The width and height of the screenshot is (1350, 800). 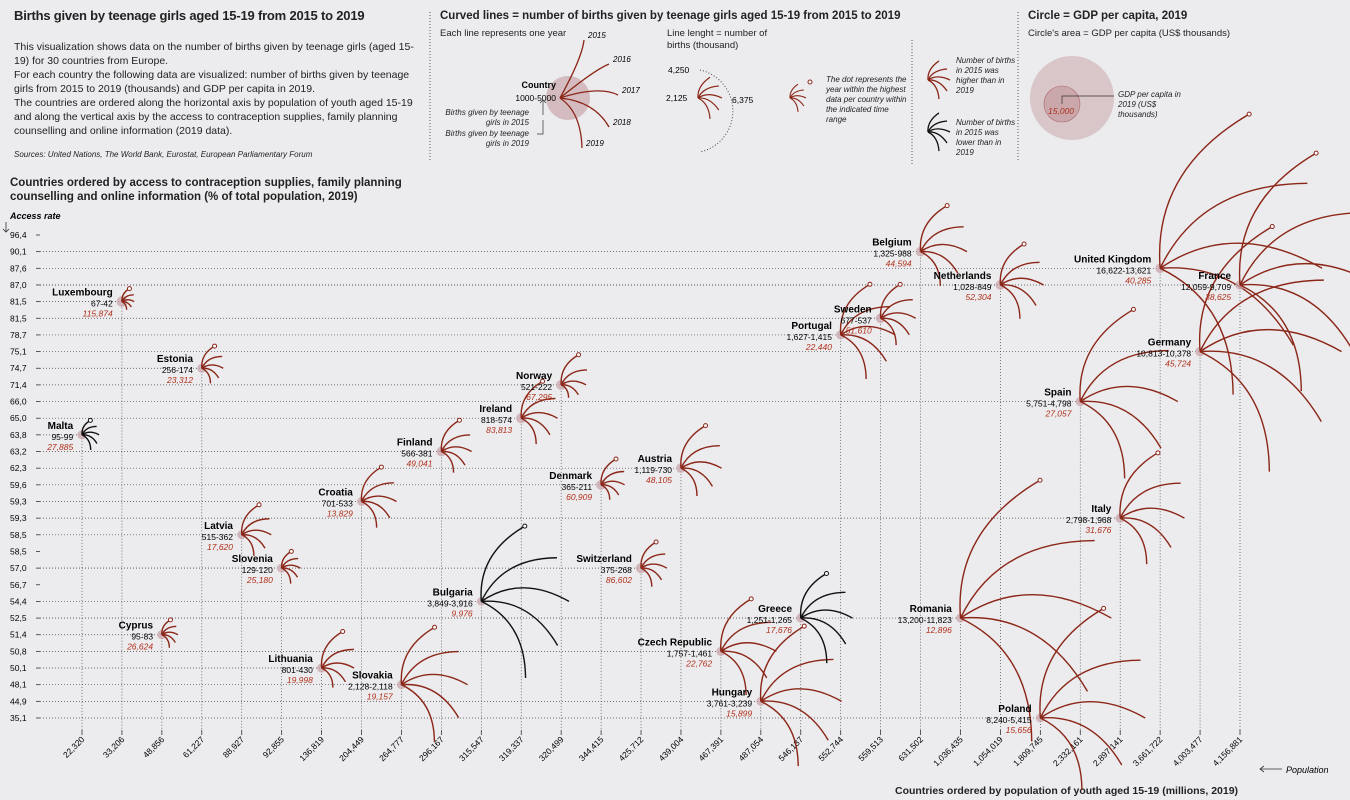 What do you see at coordinates (257, 570) in the screenshot?
I see `country-births: 129-120` at bounding box center [257, 570].